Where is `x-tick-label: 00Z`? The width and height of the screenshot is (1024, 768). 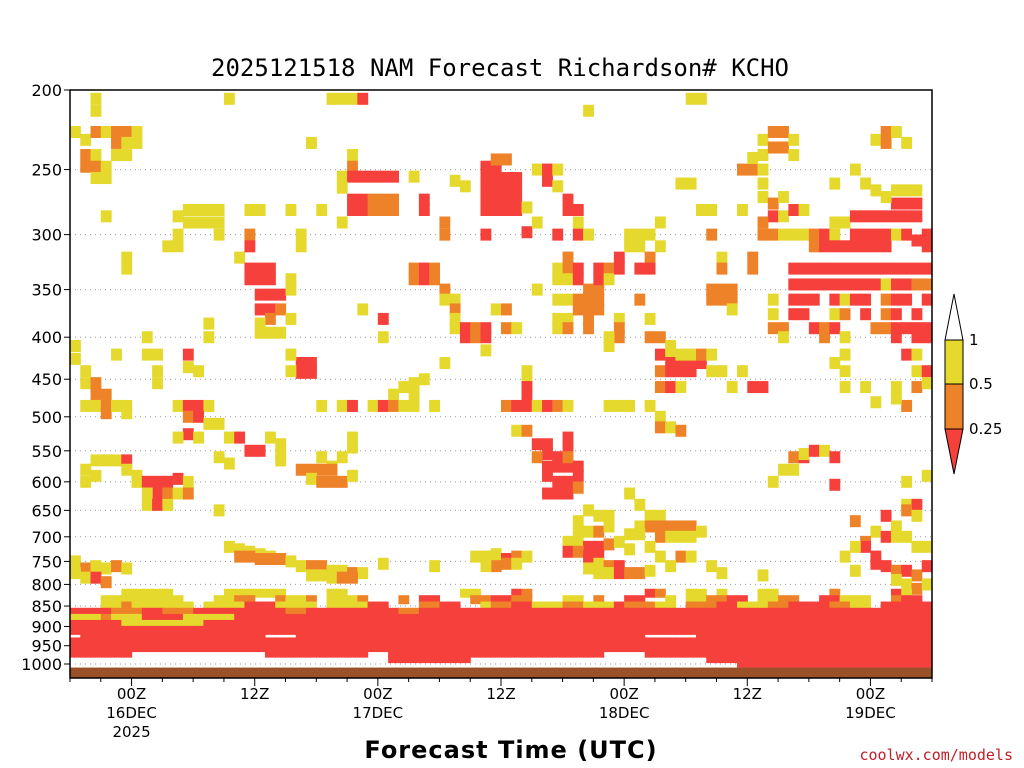 x-tick-label: 00Z is located at coordinates (377, 694).